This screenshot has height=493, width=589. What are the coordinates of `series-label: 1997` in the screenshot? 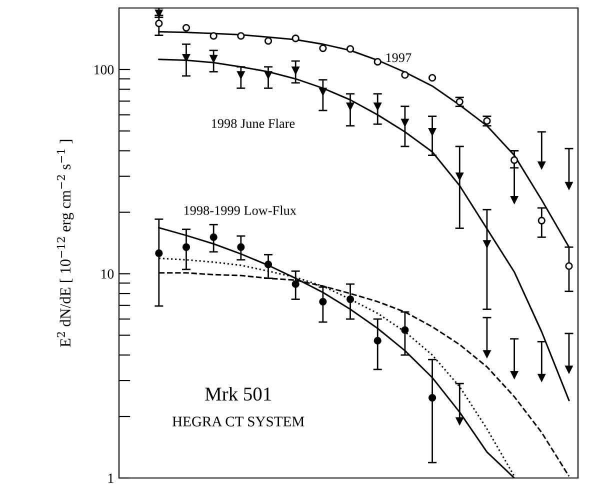 It's located at (399, 57).